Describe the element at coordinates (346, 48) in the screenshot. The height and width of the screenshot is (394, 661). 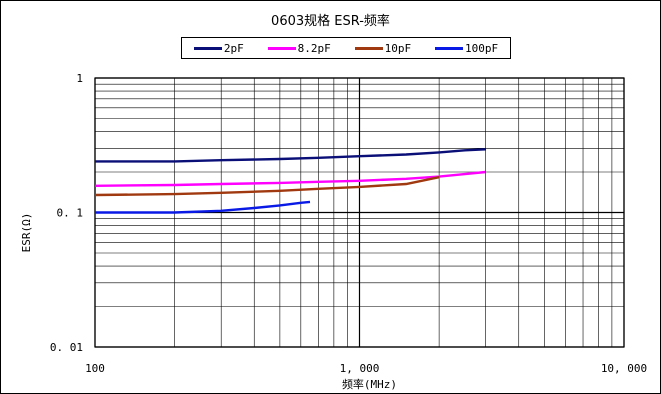
I see `chart-legend: 2pF 8.2pF 10pF 100pF` at that location.